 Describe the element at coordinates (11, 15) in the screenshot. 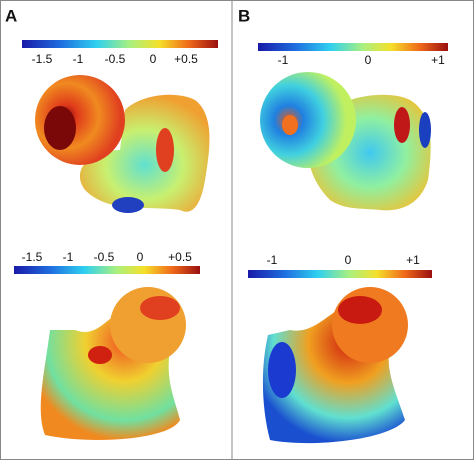

I see `panel-label: A` at that location.